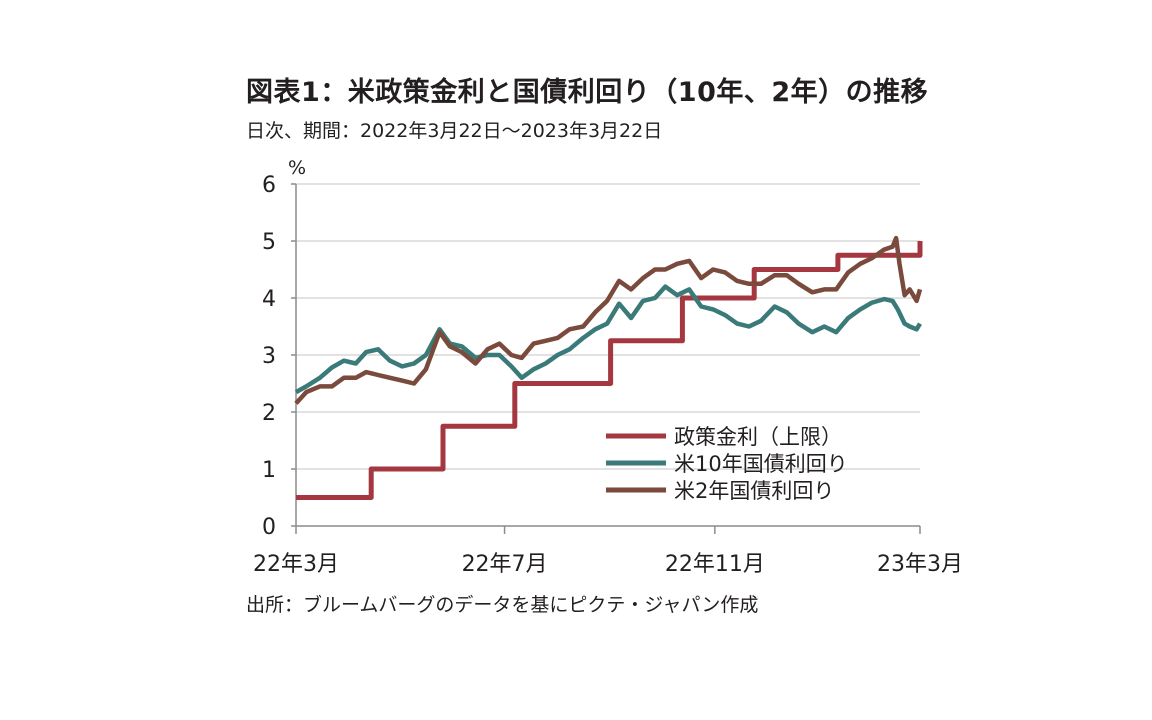  What do you see at coordinates (587, 92) in the screenshot?
I see `chart-title: 図表1：米政策金利と国債利回り（10年、2年）の推移` at bounding box center [587, 92].